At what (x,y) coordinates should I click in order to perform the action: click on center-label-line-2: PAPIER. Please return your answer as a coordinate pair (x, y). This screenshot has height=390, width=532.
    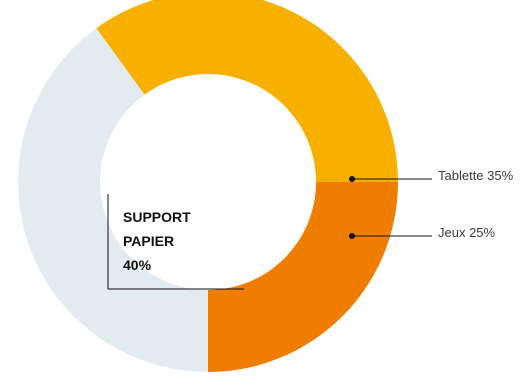
    Looking at the image, I should click on (148, 241).